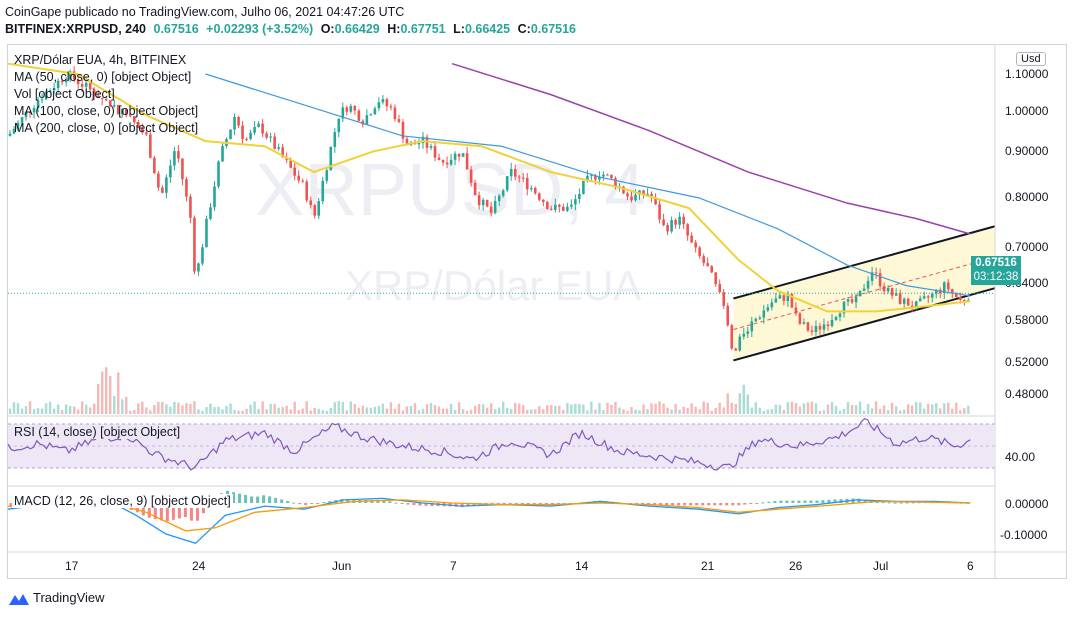 The image size is (1073, 617). Describe the element at coordinates (327, 29) in the screenshot. I see `open-label: O:` at that location.